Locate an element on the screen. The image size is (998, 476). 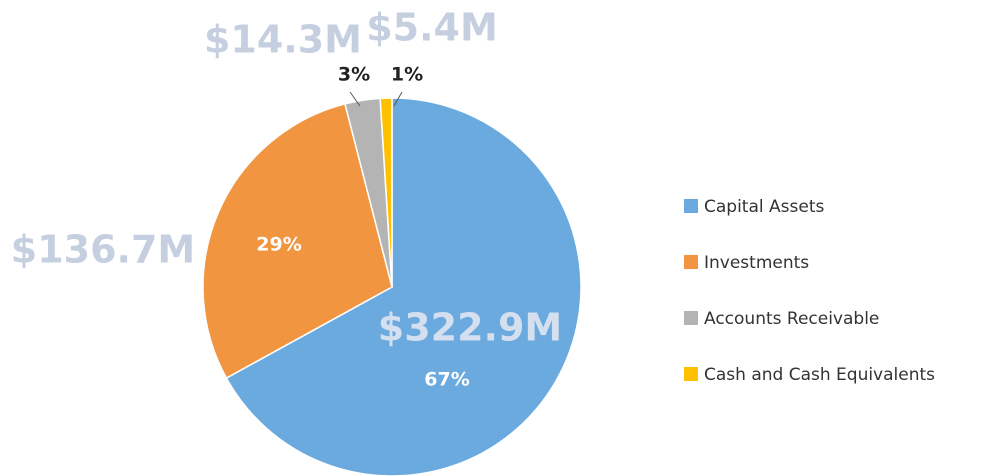
data-label: 29% is located at coordinates (278, 245).